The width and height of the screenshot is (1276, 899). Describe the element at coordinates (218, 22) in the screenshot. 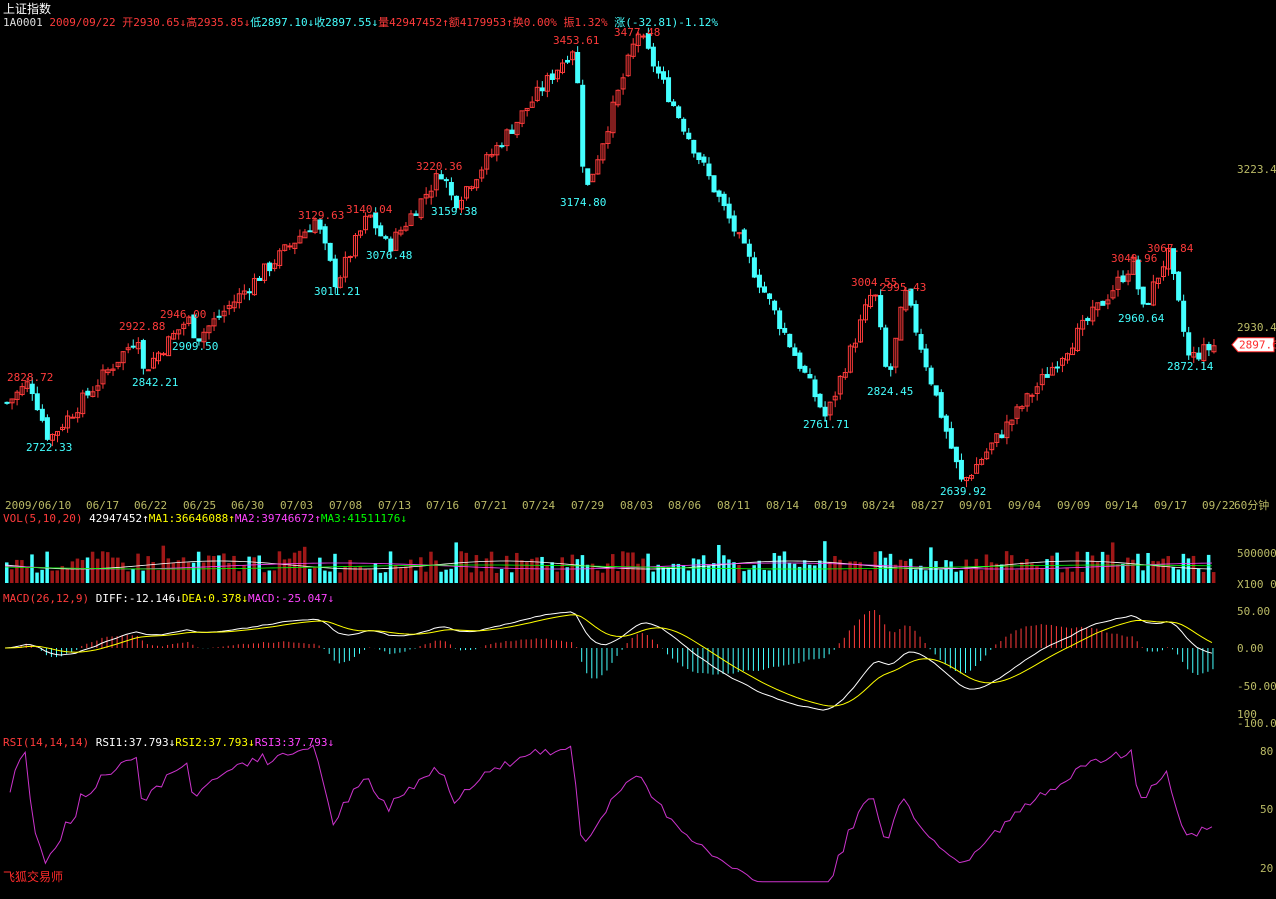

I see `quote-high: 高2935.85↓` at that location.